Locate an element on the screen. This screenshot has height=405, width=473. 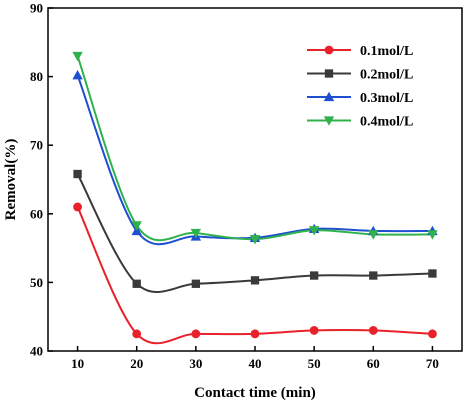
y-tick-label: 90 is located at coordinates (36, 8).